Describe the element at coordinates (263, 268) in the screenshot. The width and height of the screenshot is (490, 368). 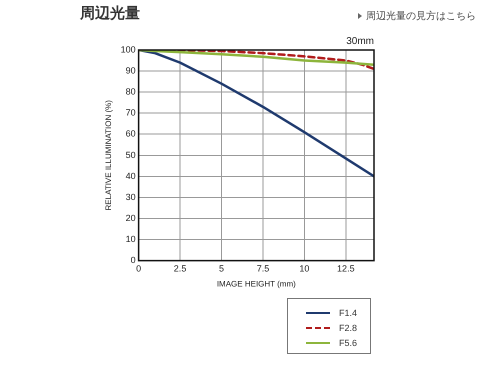
I see `x-tick-label: 7.5` at that location.